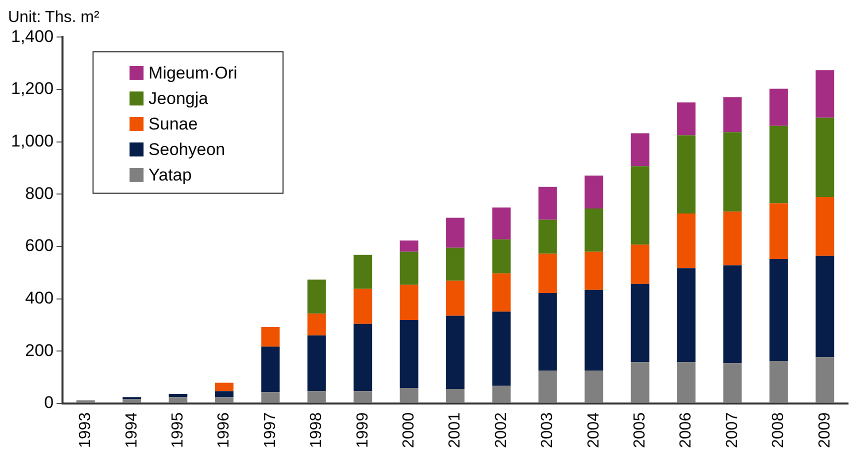 The height and width of the screenshot is (459, 862). Describe the element at coordinates (178, 98) in the screenshot. I see `legend-label: Jeongja` at that location.